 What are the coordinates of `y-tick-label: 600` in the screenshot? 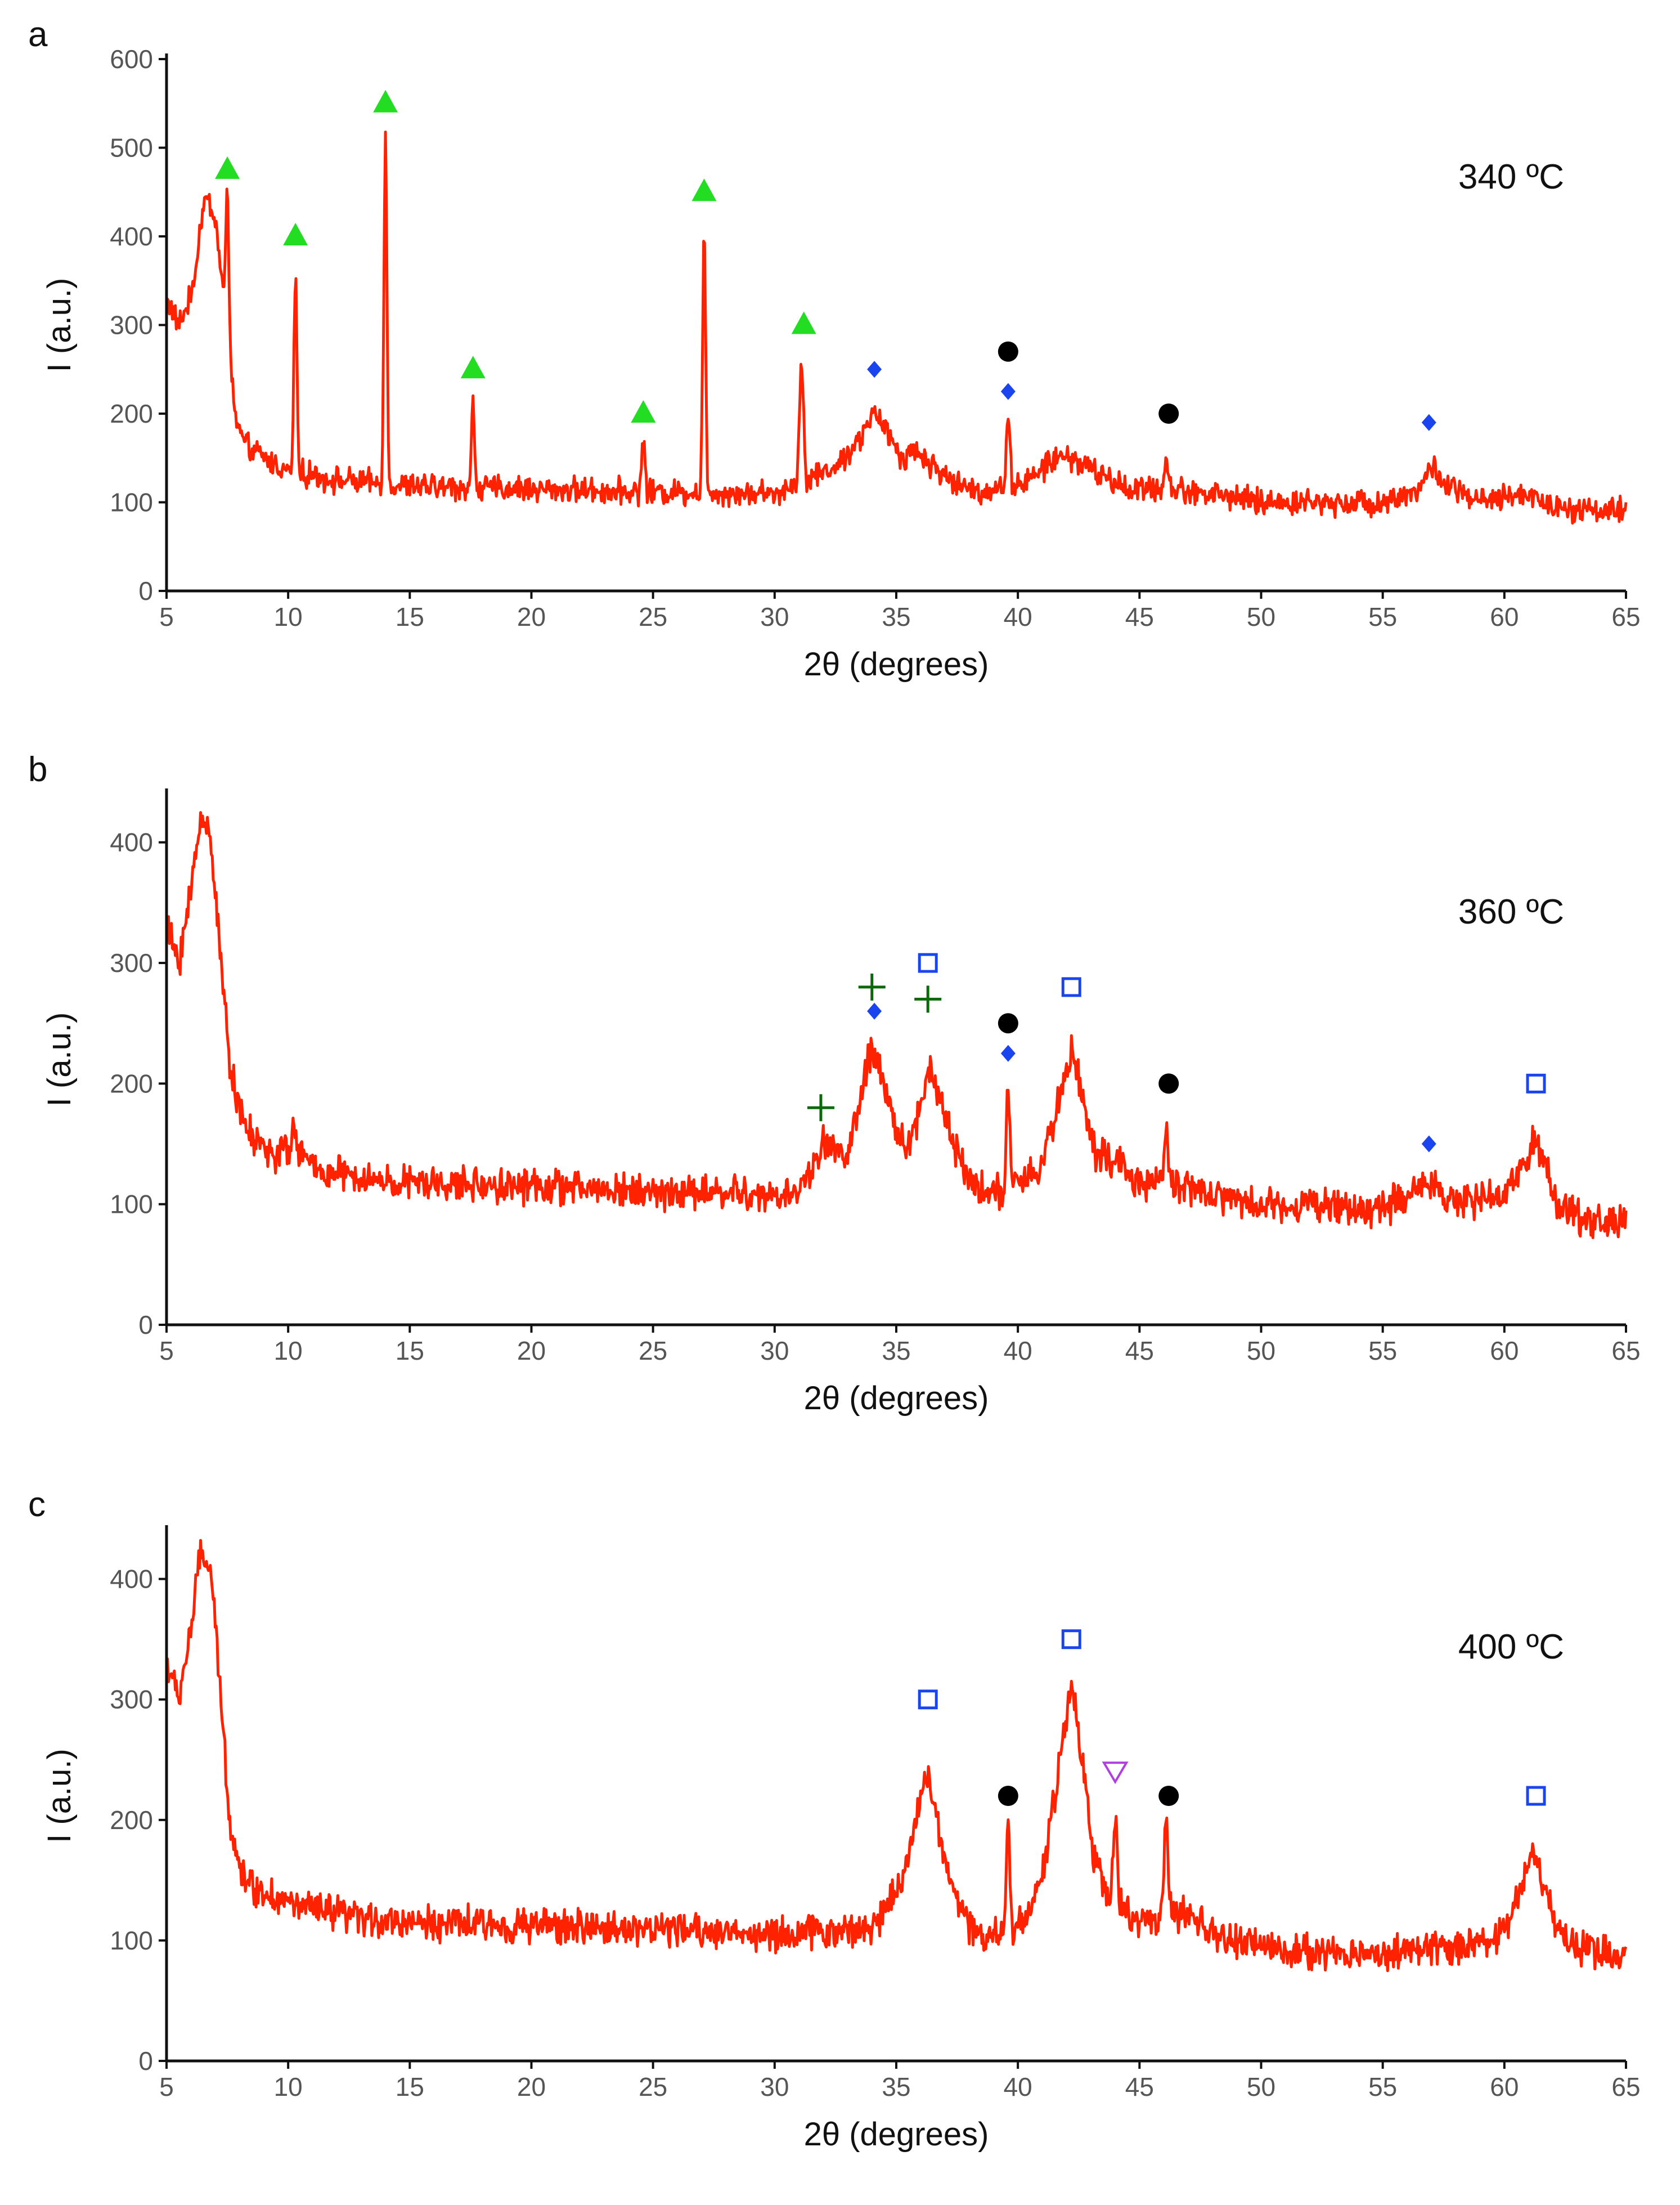 It's located at (131, 59).